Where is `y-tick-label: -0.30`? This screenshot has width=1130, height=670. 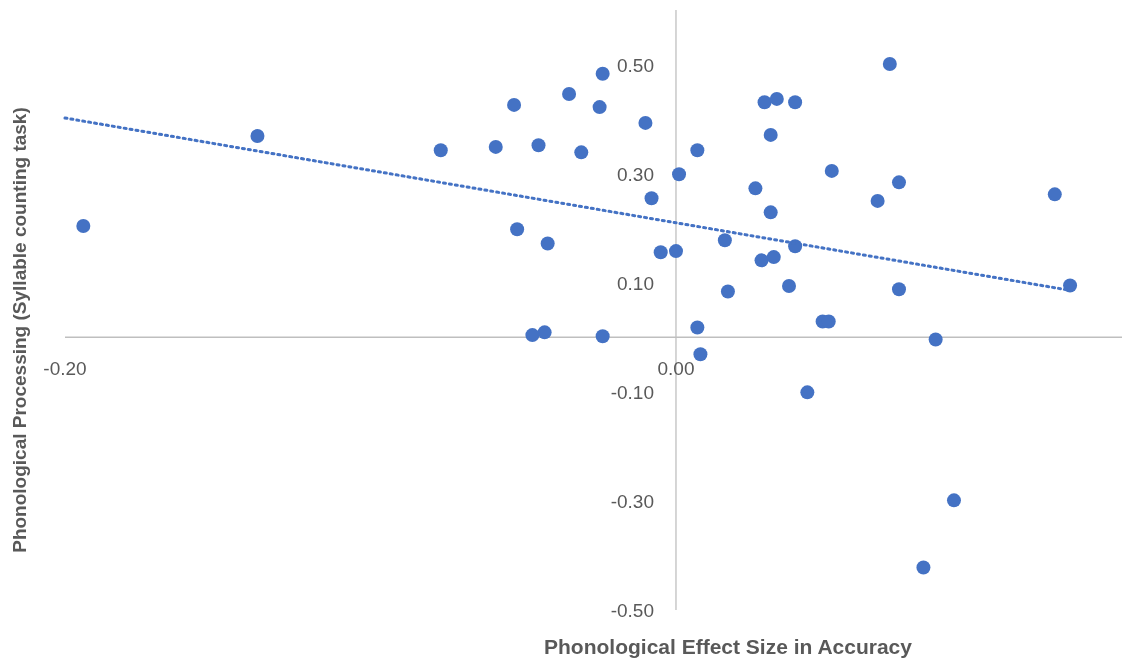 y-tick-label: -0.30 is located at coordinates (632, 501).